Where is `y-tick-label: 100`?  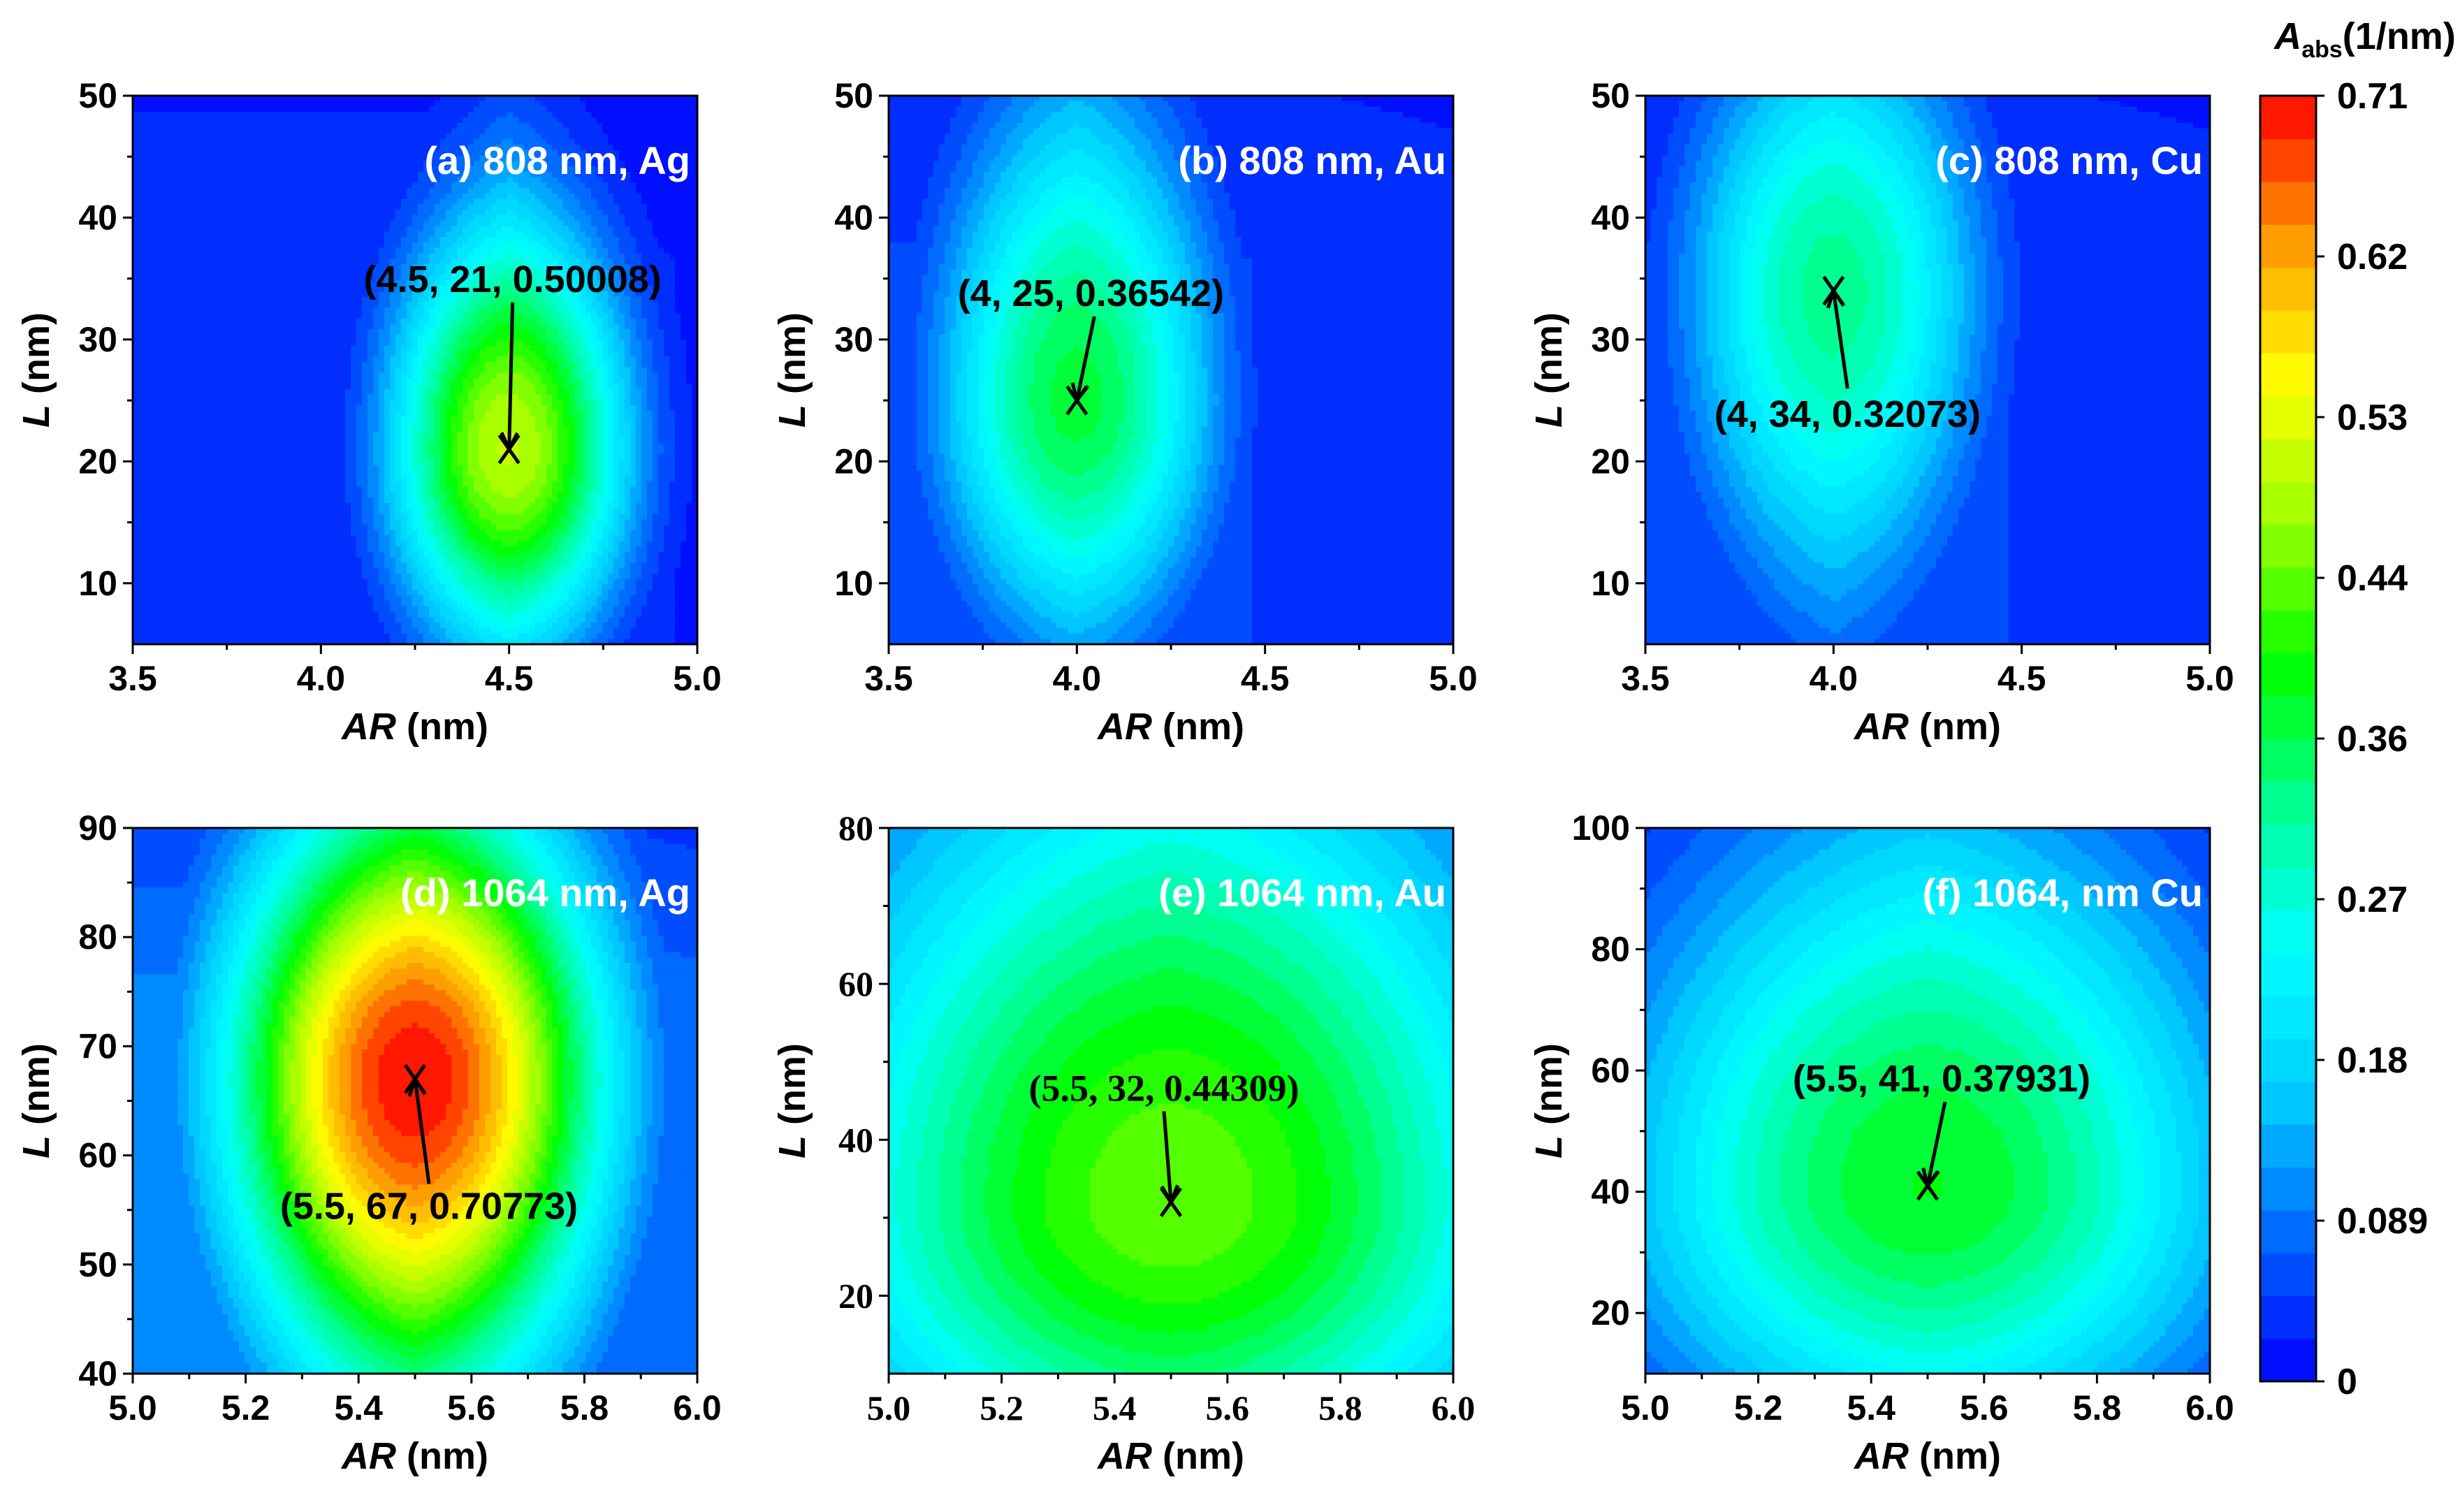 y-tick-label: 100 is located at coordinates (1601, 828).